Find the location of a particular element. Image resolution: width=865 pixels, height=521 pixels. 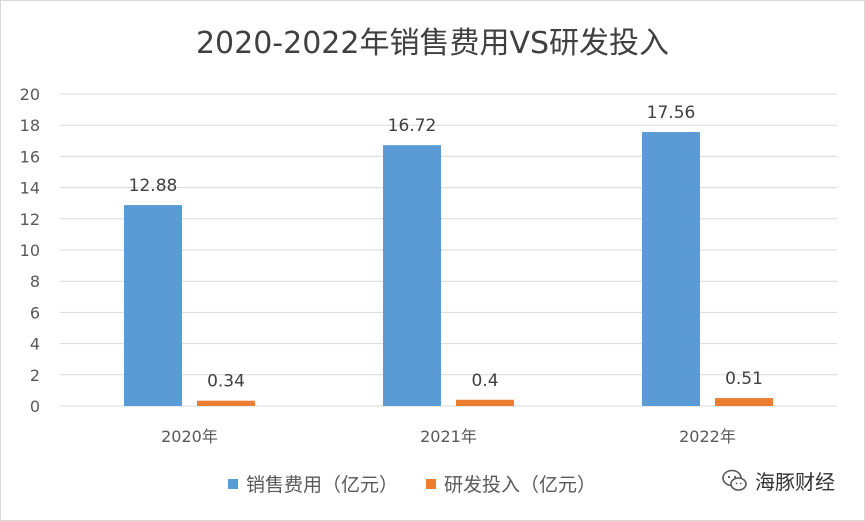

y-tick-label: 14 is located at coordinates (30, 188).